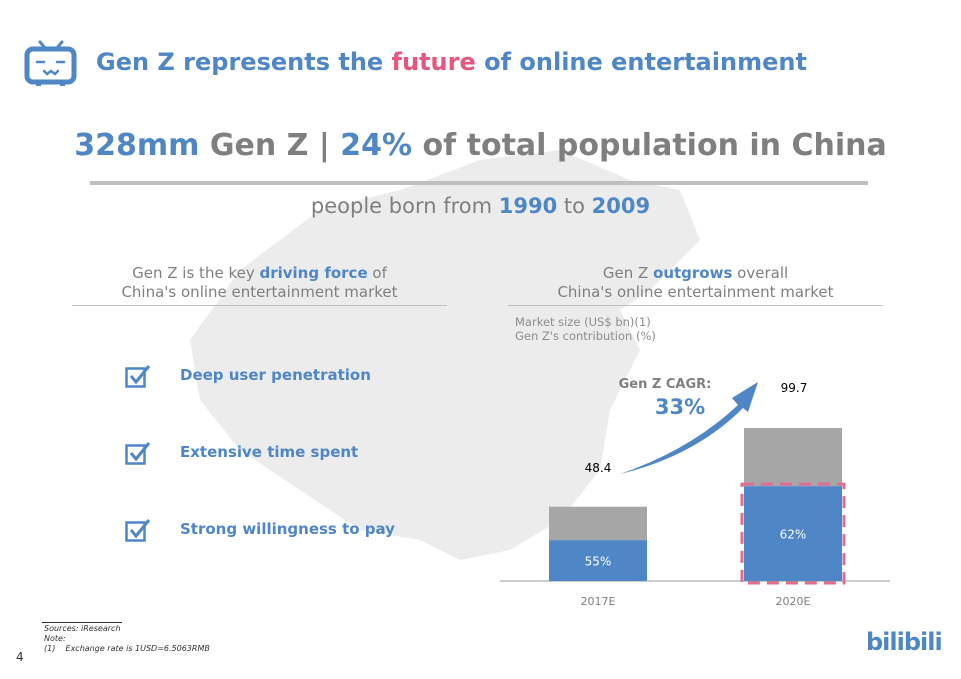  I want to click on bilibili-tv-icon, so click(50, 63).